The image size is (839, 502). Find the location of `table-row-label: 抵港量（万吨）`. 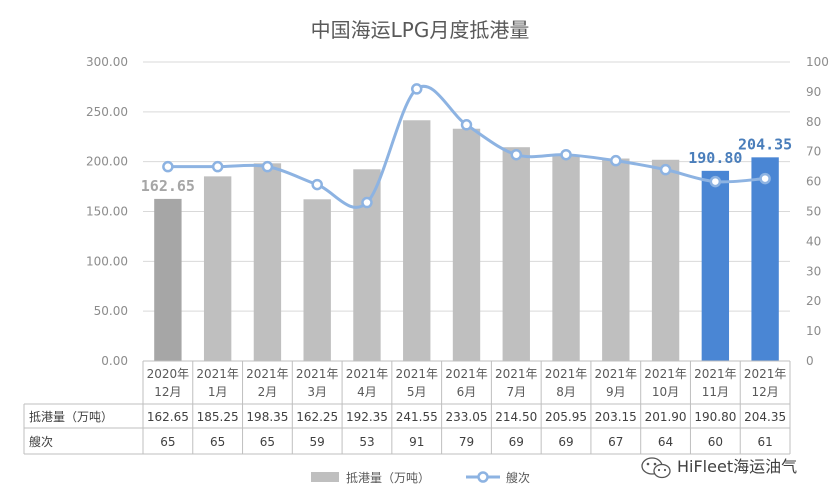

table-row-label: 抵港量（万吨） is located at coordinates (71, 417).